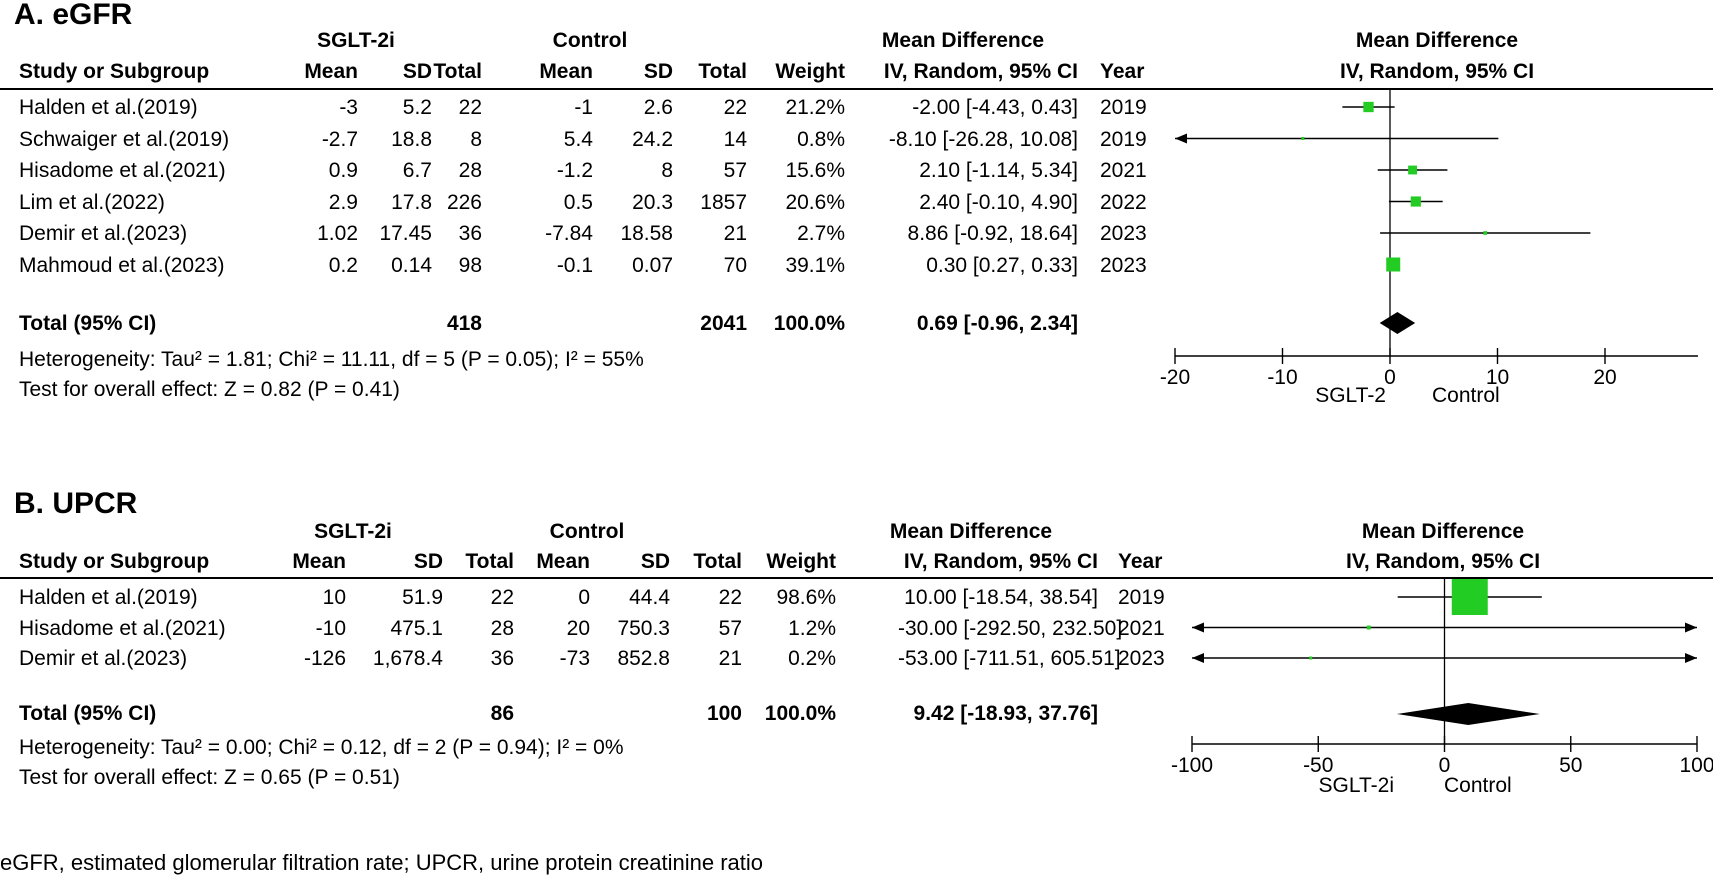  I want to click on study-weight: 39.1%, so click(815, 265).